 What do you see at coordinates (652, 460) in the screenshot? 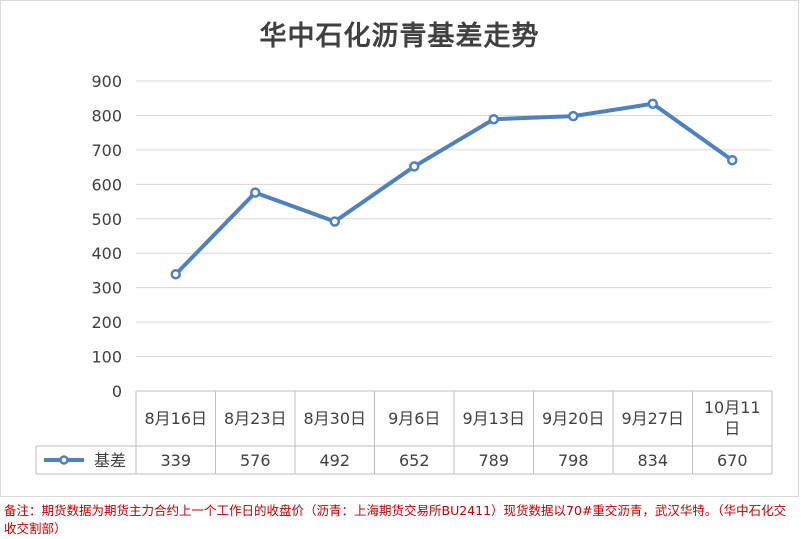
I see `table-value: 834` at bounding box center [652, 460].